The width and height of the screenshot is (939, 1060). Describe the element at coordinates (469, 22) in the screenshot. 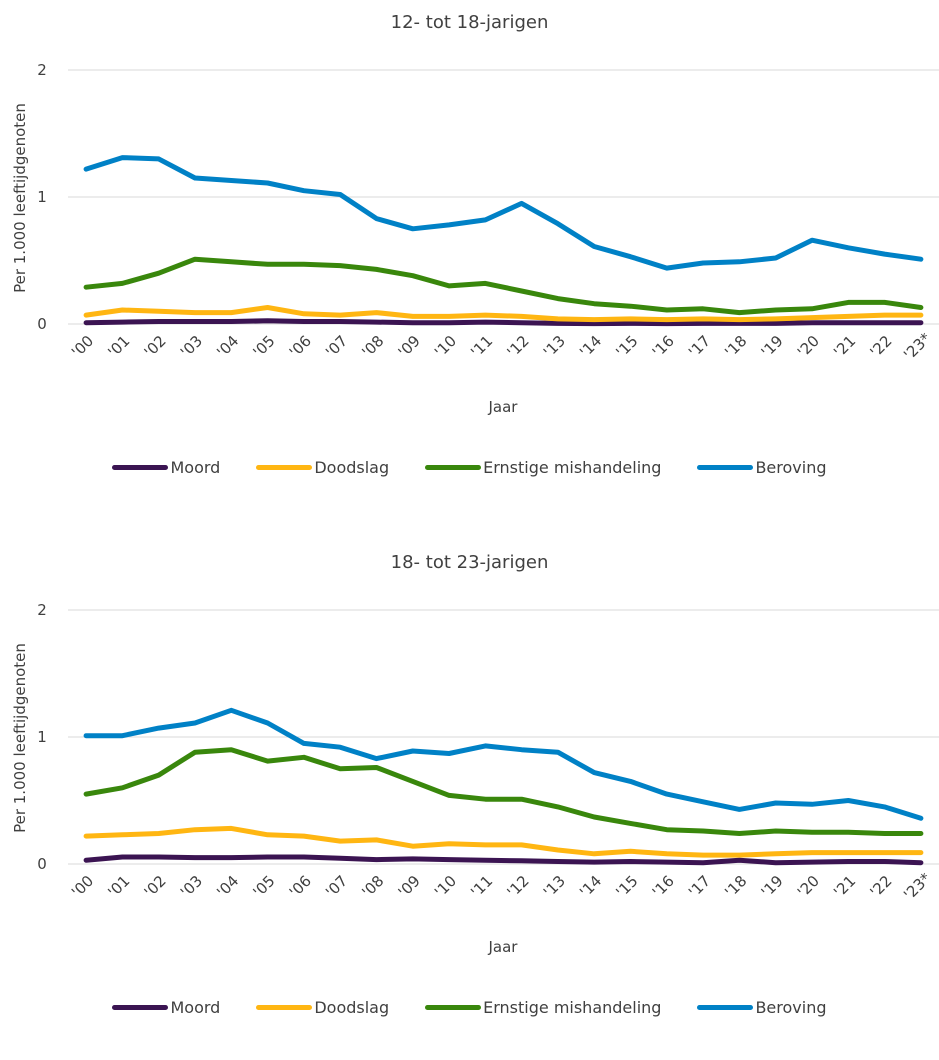

I see `chart-title: 12- tot 18-jarigen` at that location.